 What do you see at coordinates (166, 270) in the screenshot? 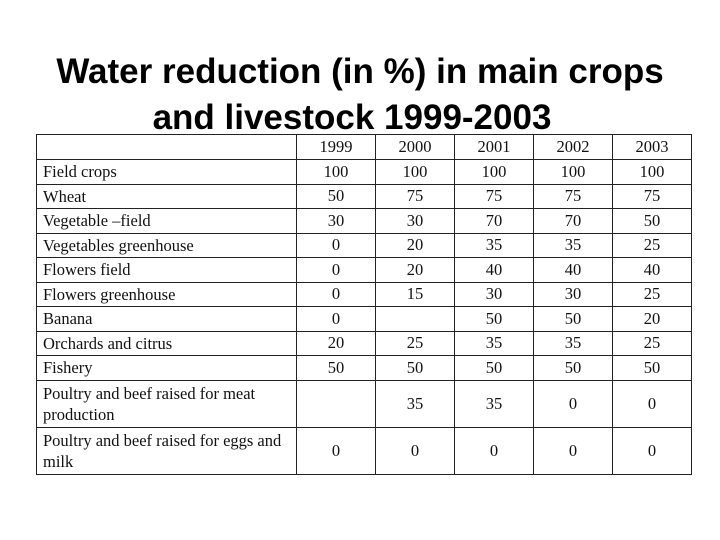
I see `crop-name-cell: Flowers field` at bounding box center [166, 270].